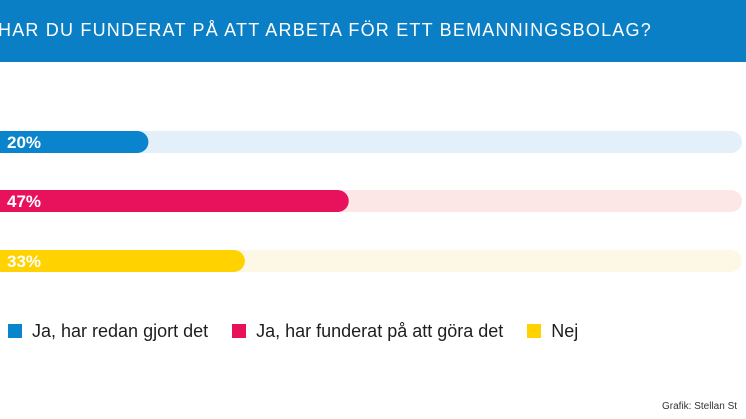 The width and height of the screenshot is (746, 419). I want to click on legend-item-gjort: Ja, har redan gjort det, so click(108, 331).